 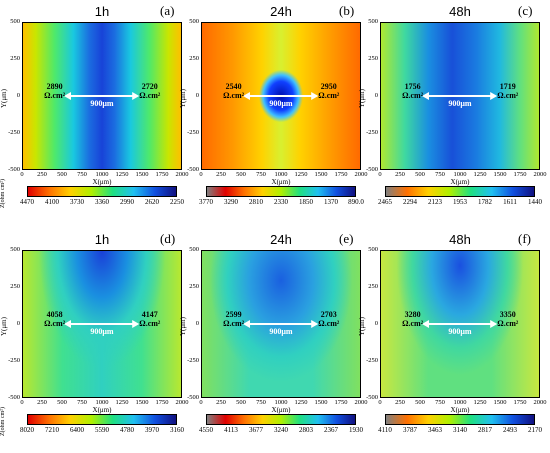 What do you see at coordinates (122, 402) in the screenshot?
I see `x-tick-label: 1250` at bounding box center [122, 402].